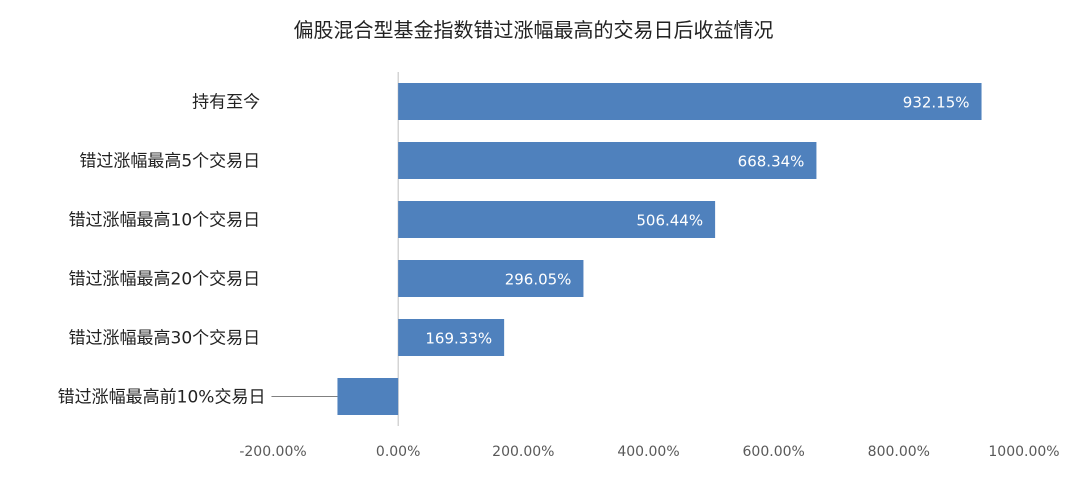 Image resolution: width=1067 pixels, height=477 pixels. What do you see at coordinates (899, 452) in the screenshot?
I see `x-tick-label-5: 800.00%` at bounding box center [899, 452].